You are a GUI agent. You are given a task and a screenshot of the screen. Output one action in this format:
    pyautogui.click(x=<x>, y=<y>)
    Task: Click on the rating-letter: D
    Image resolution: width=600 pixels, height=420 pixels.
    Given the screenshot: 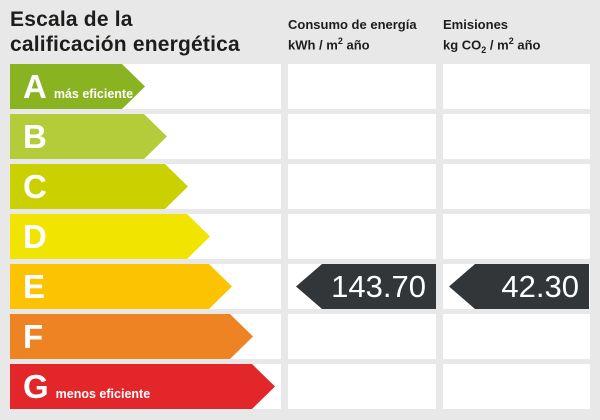 What is the action you would take?
    pyautogui.click(x=35, y=236)
    